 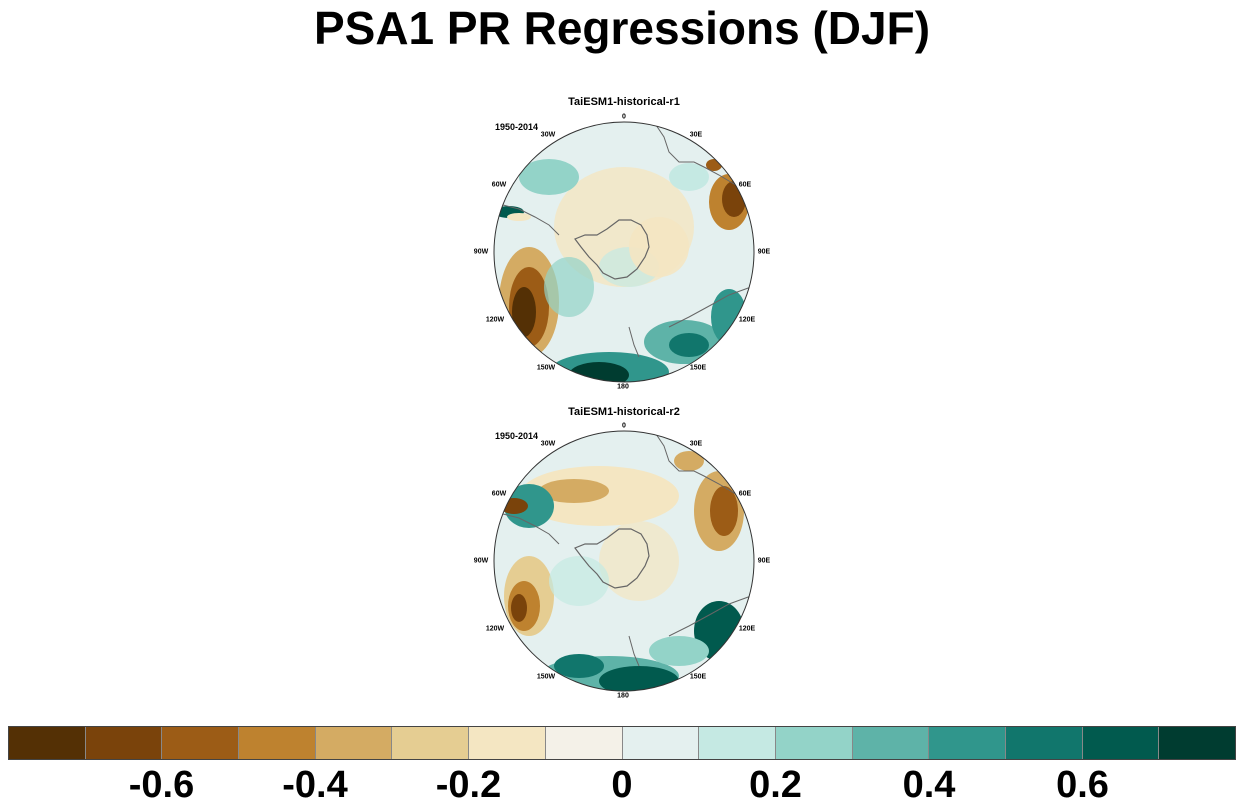 I want to click on colorbar-tick-label: -0.2, so click(x=468, y=785).